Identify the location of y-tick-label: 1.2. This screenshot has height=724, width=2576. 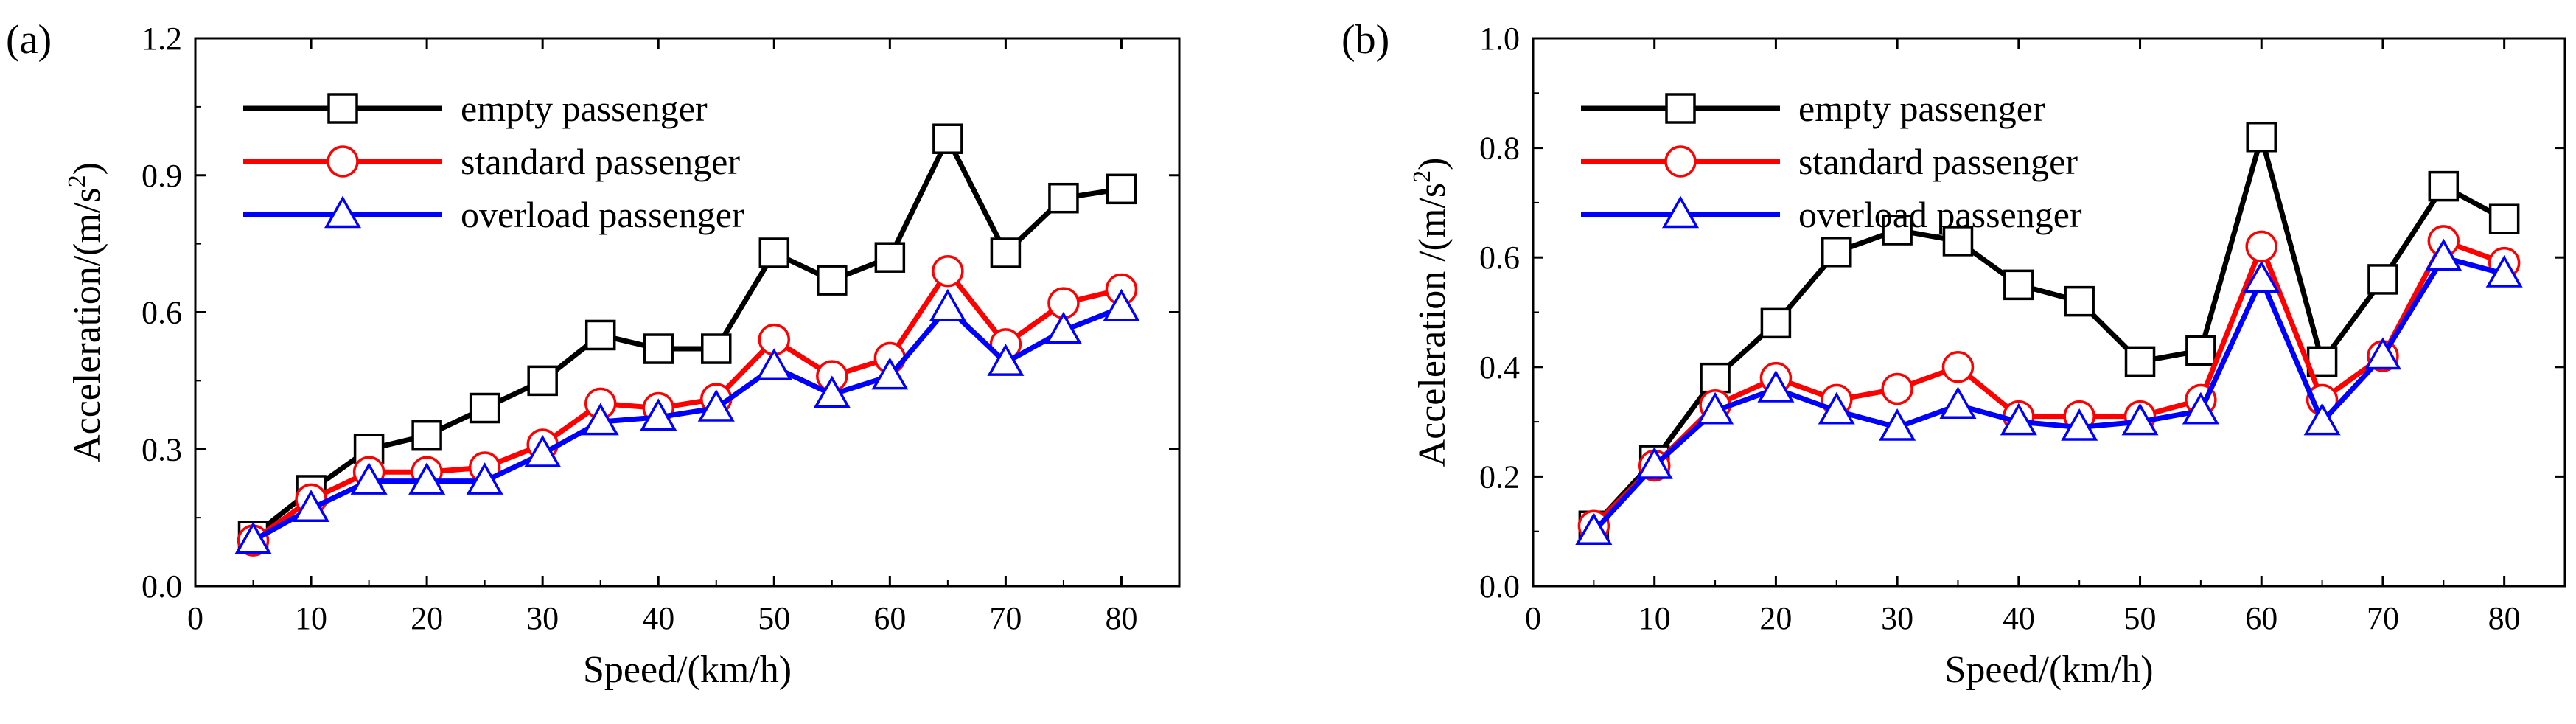
(162, 39).